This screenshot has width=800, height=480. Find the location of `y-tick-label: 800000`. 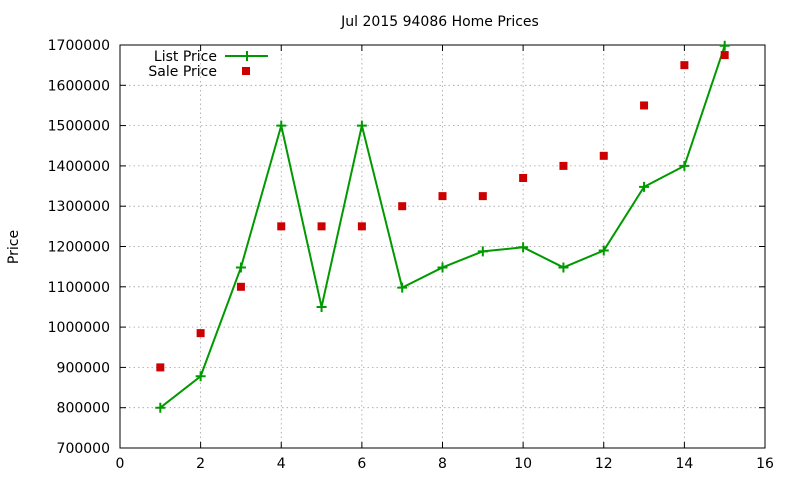

y-tick-label: 800000 is located at coordinates (83, 409).